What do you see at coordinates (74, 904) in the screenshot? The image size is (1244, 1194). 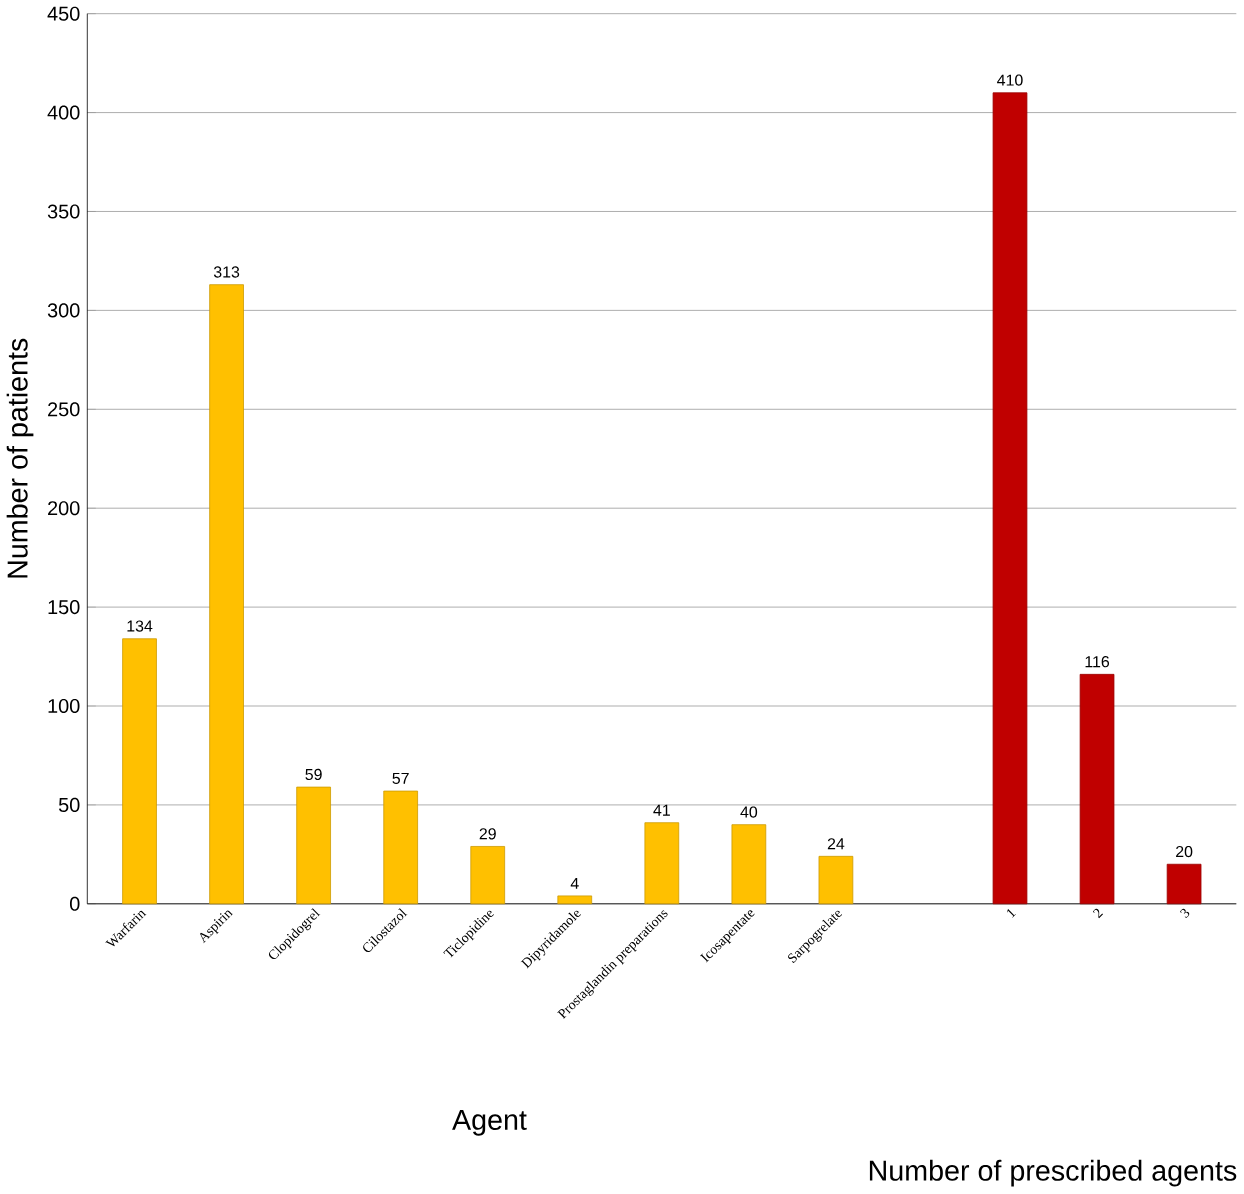 I see `y-tick-label: 0` at bounding box center [74, 904].